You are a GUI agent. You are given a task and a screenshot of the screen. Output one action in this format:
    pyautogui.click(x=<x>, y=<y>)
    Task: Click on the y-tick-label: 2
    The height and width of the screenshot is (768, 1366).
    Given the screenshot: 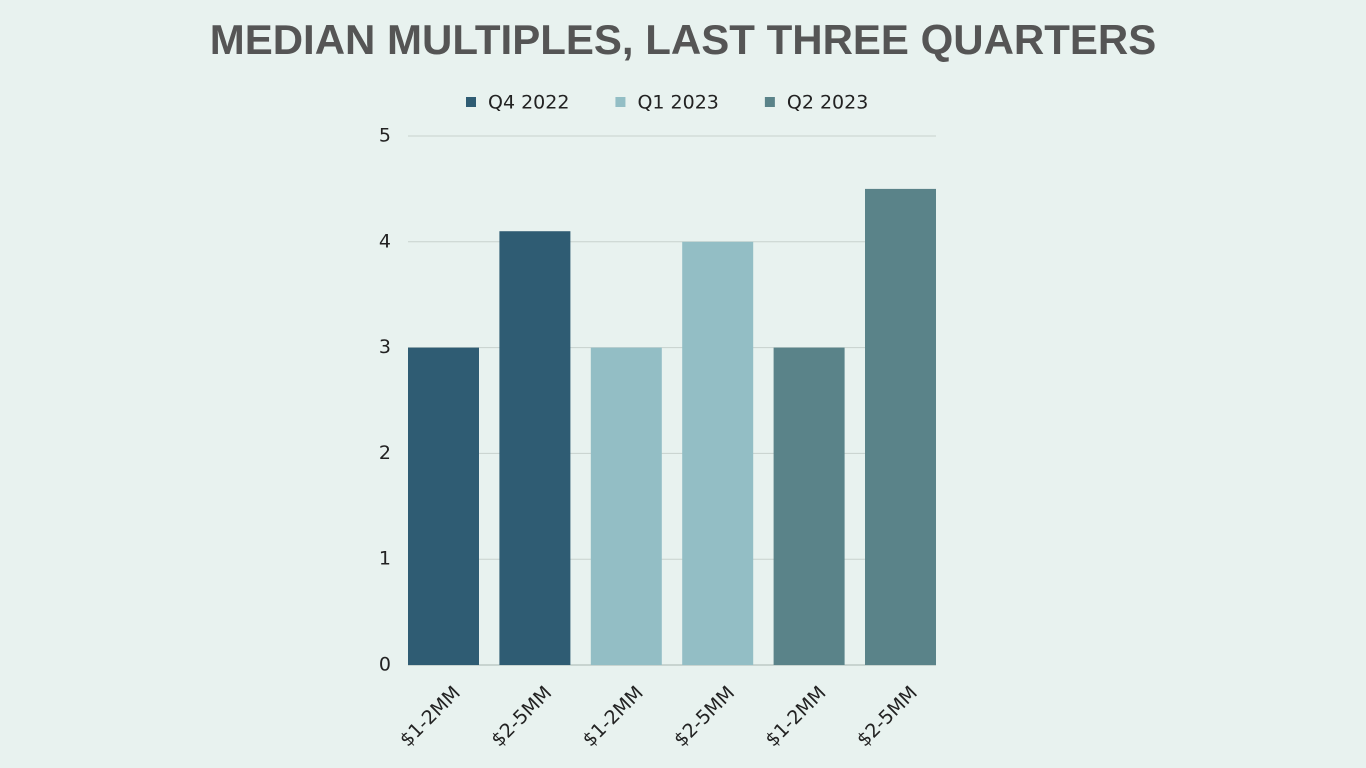 What is the action you would take?
    pyautogui.click(x=385, y=453)
    